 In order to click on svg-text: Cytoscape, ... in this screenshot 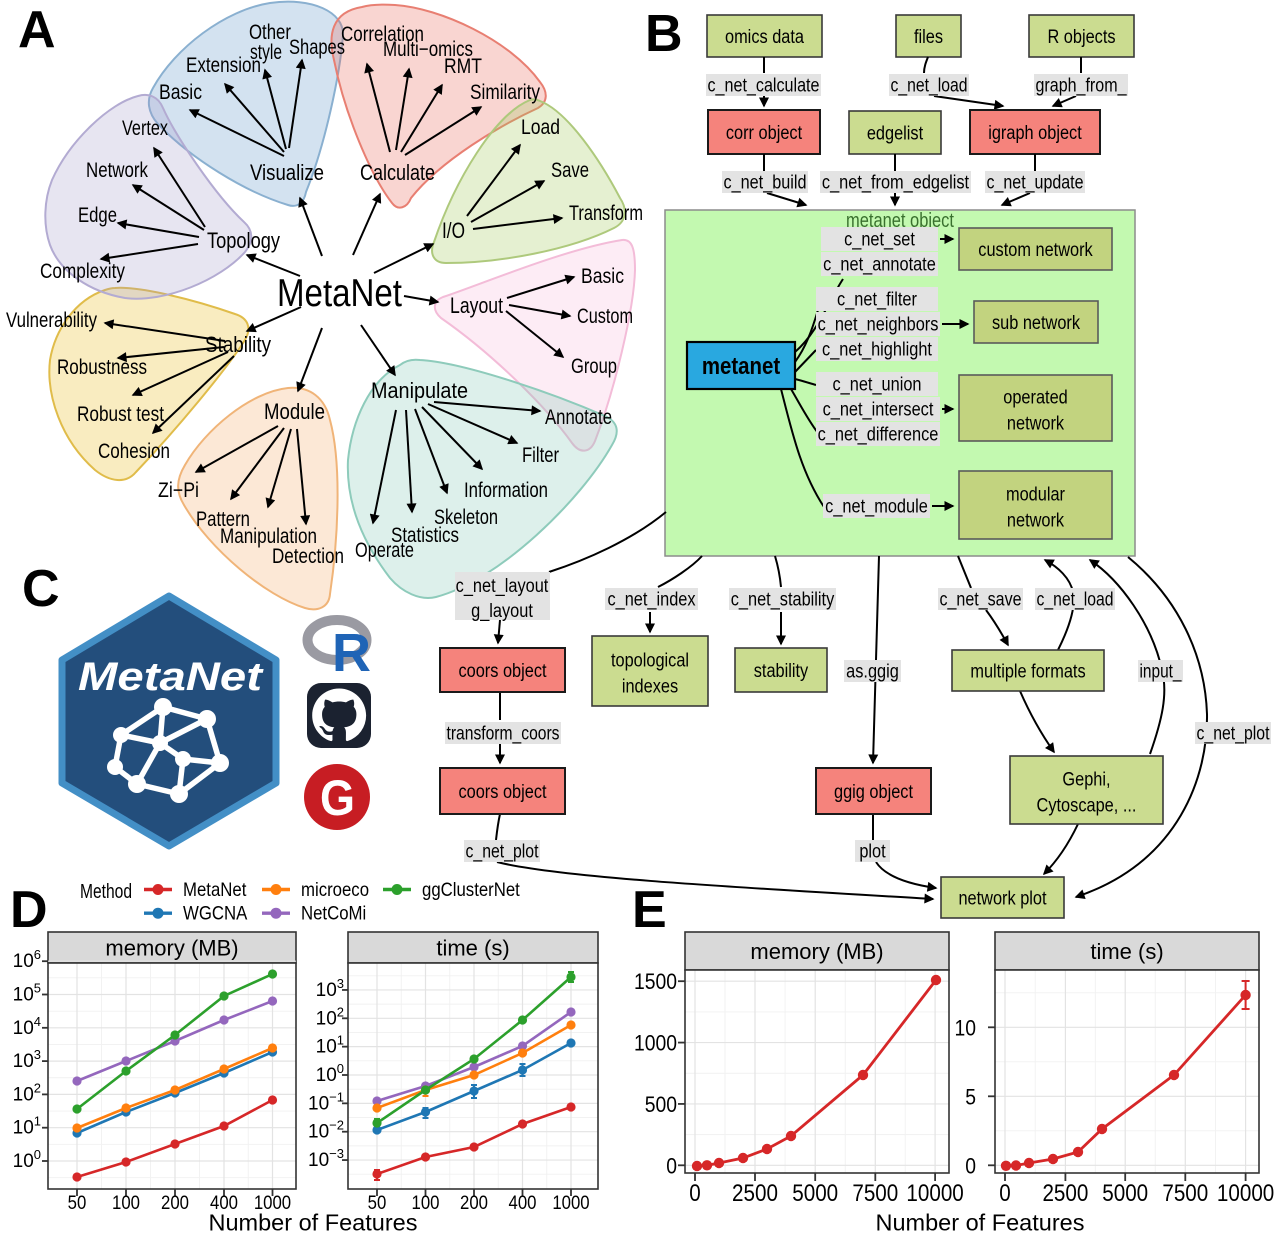, I will do `click(1087, 805)`.